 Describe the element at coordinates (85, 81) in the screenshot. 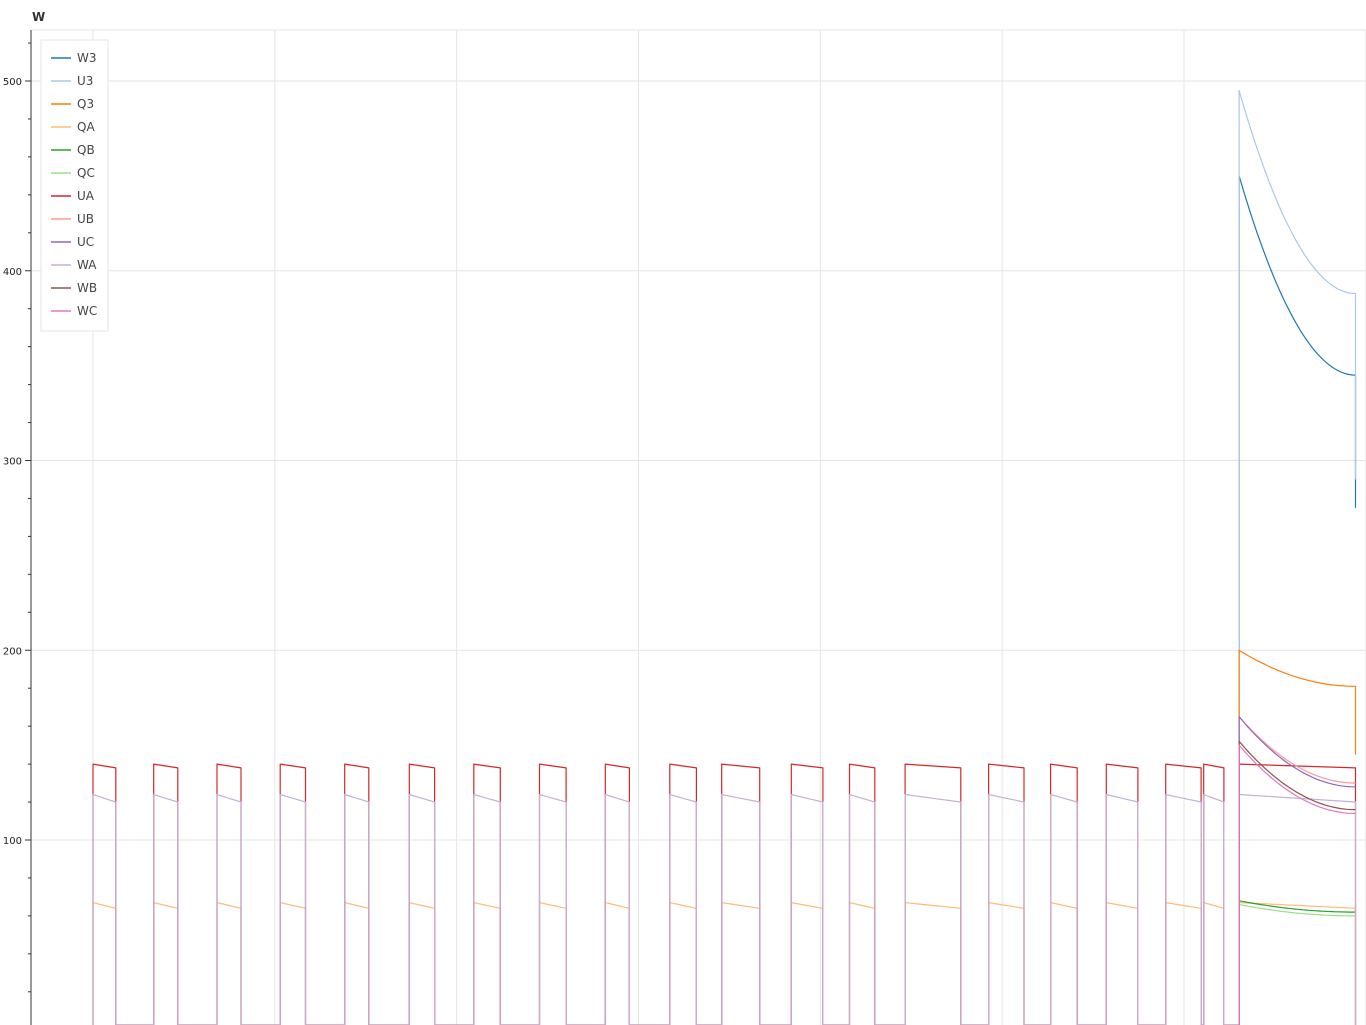

I see `legend-label: U3` at that location.